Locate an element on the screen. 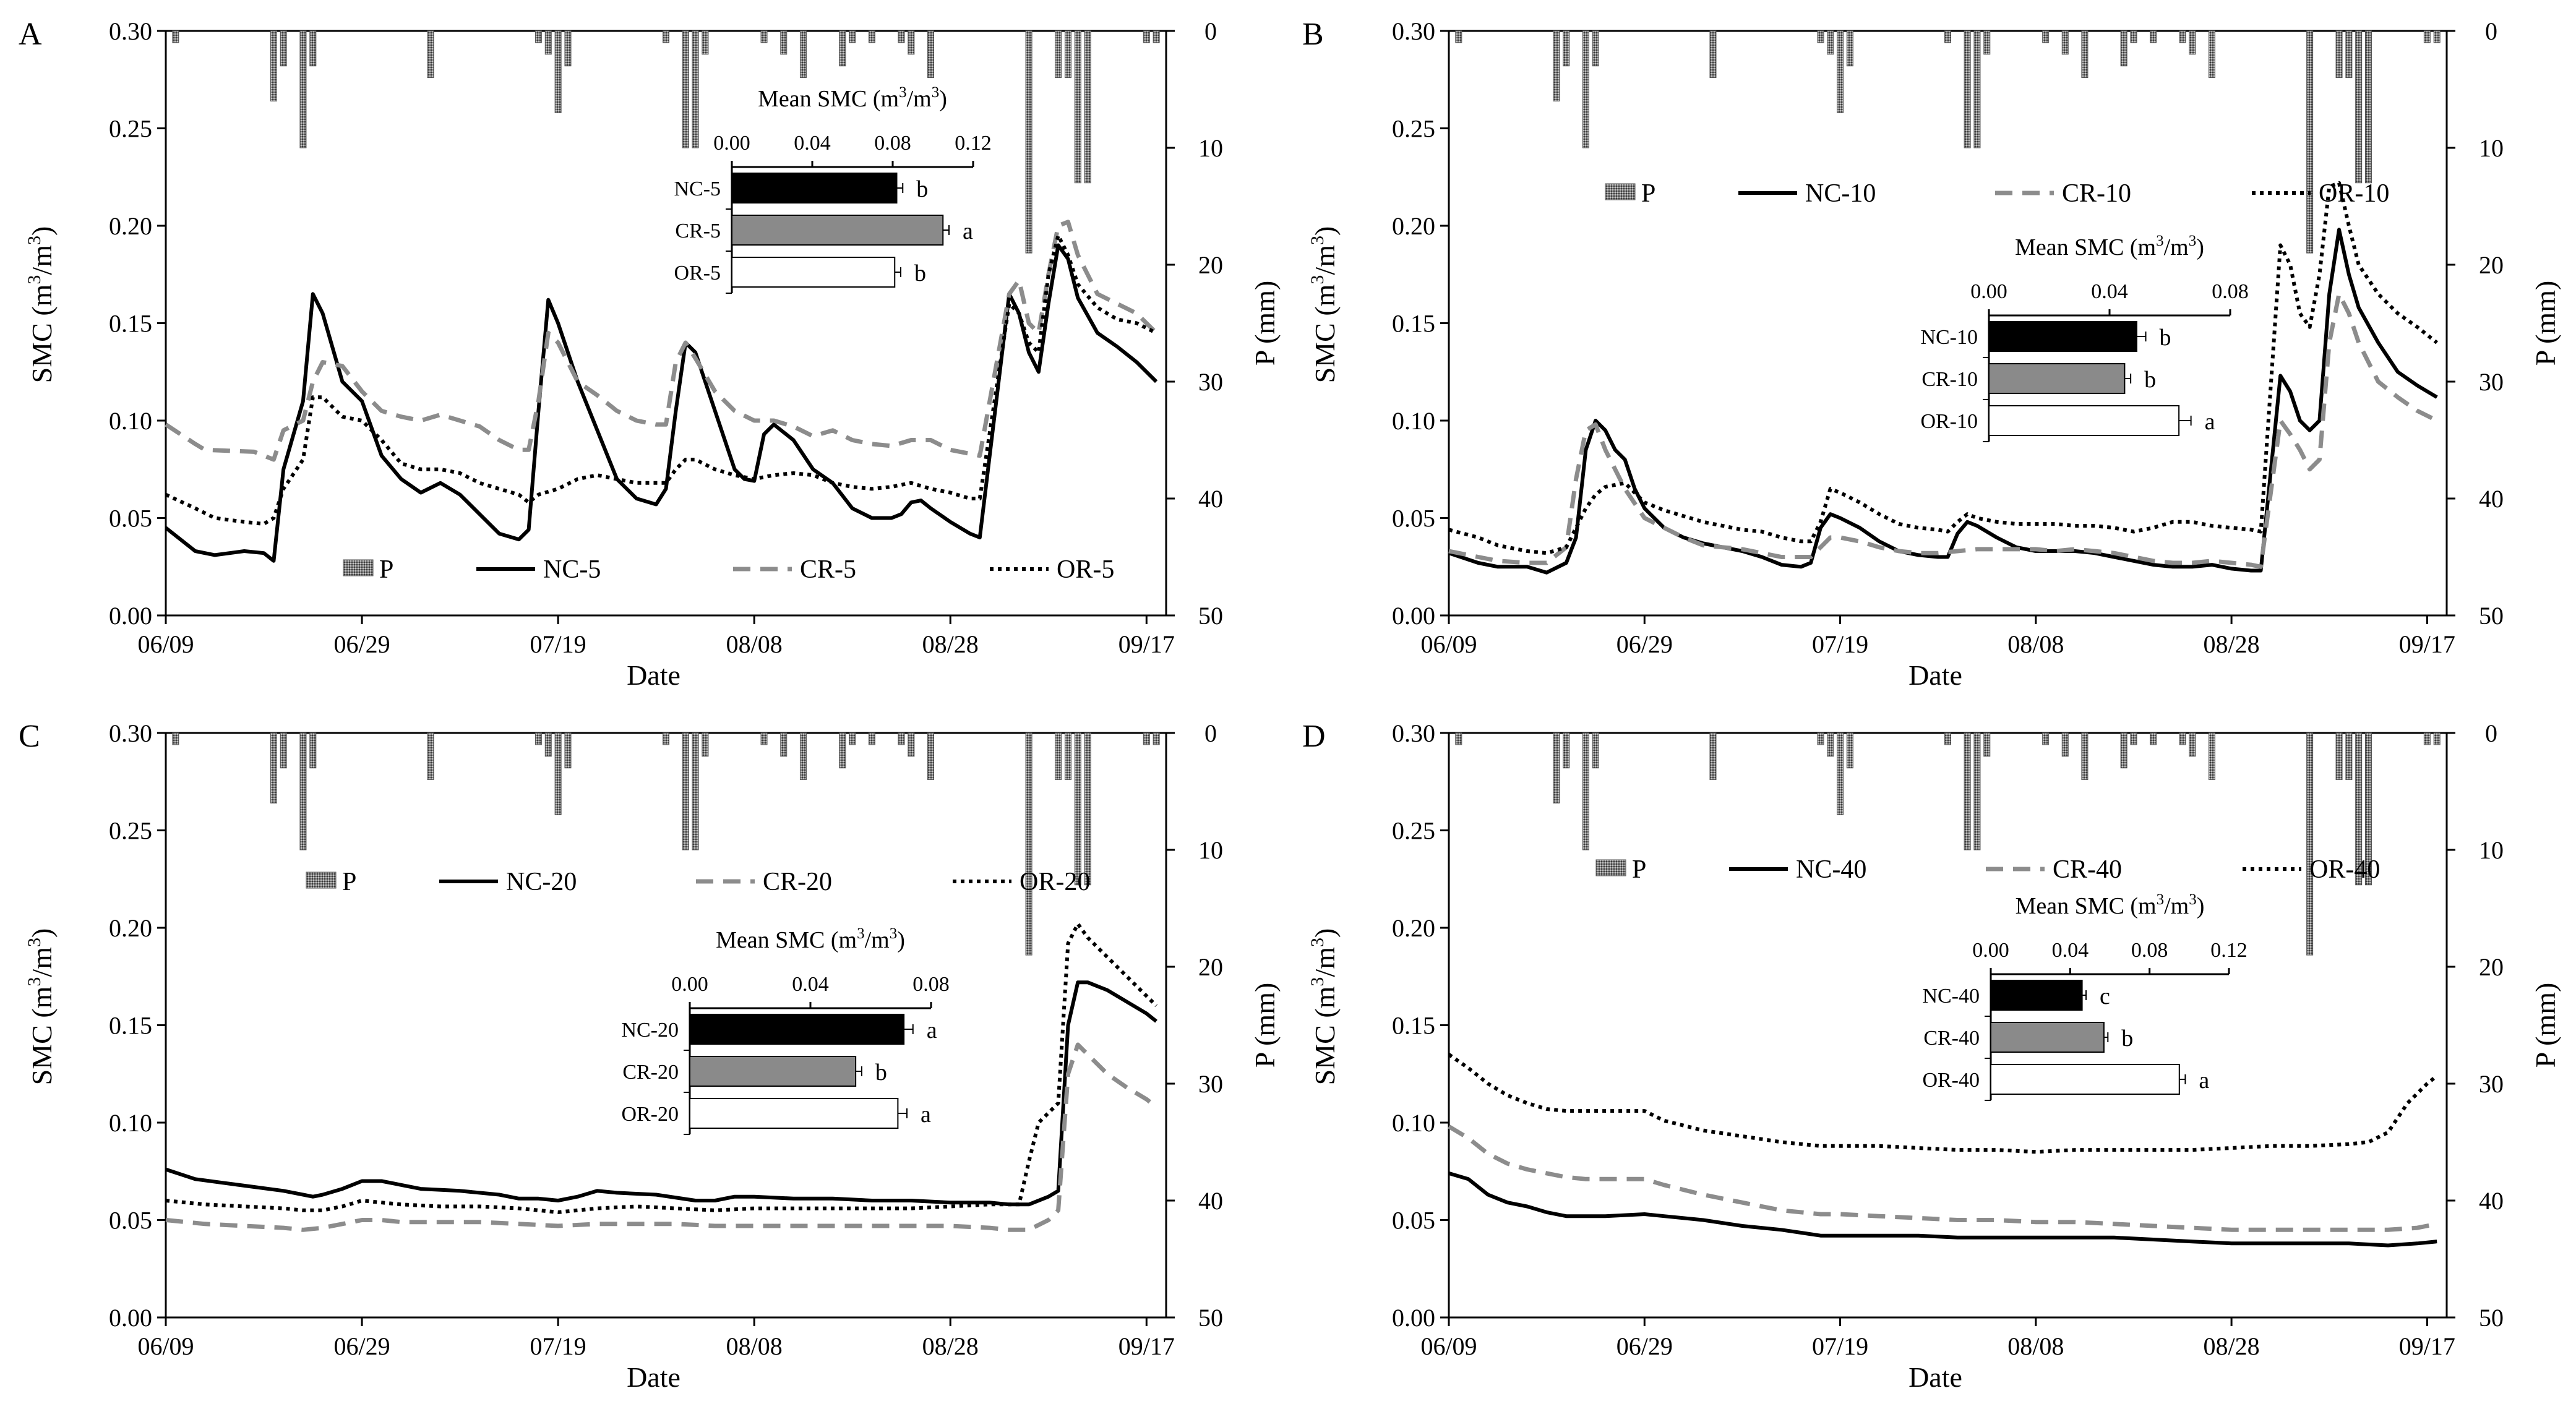 The width and height of the screenshot is (2576, 1409). x-tick-label: 08/28 is located at coordinates (2232, 644).